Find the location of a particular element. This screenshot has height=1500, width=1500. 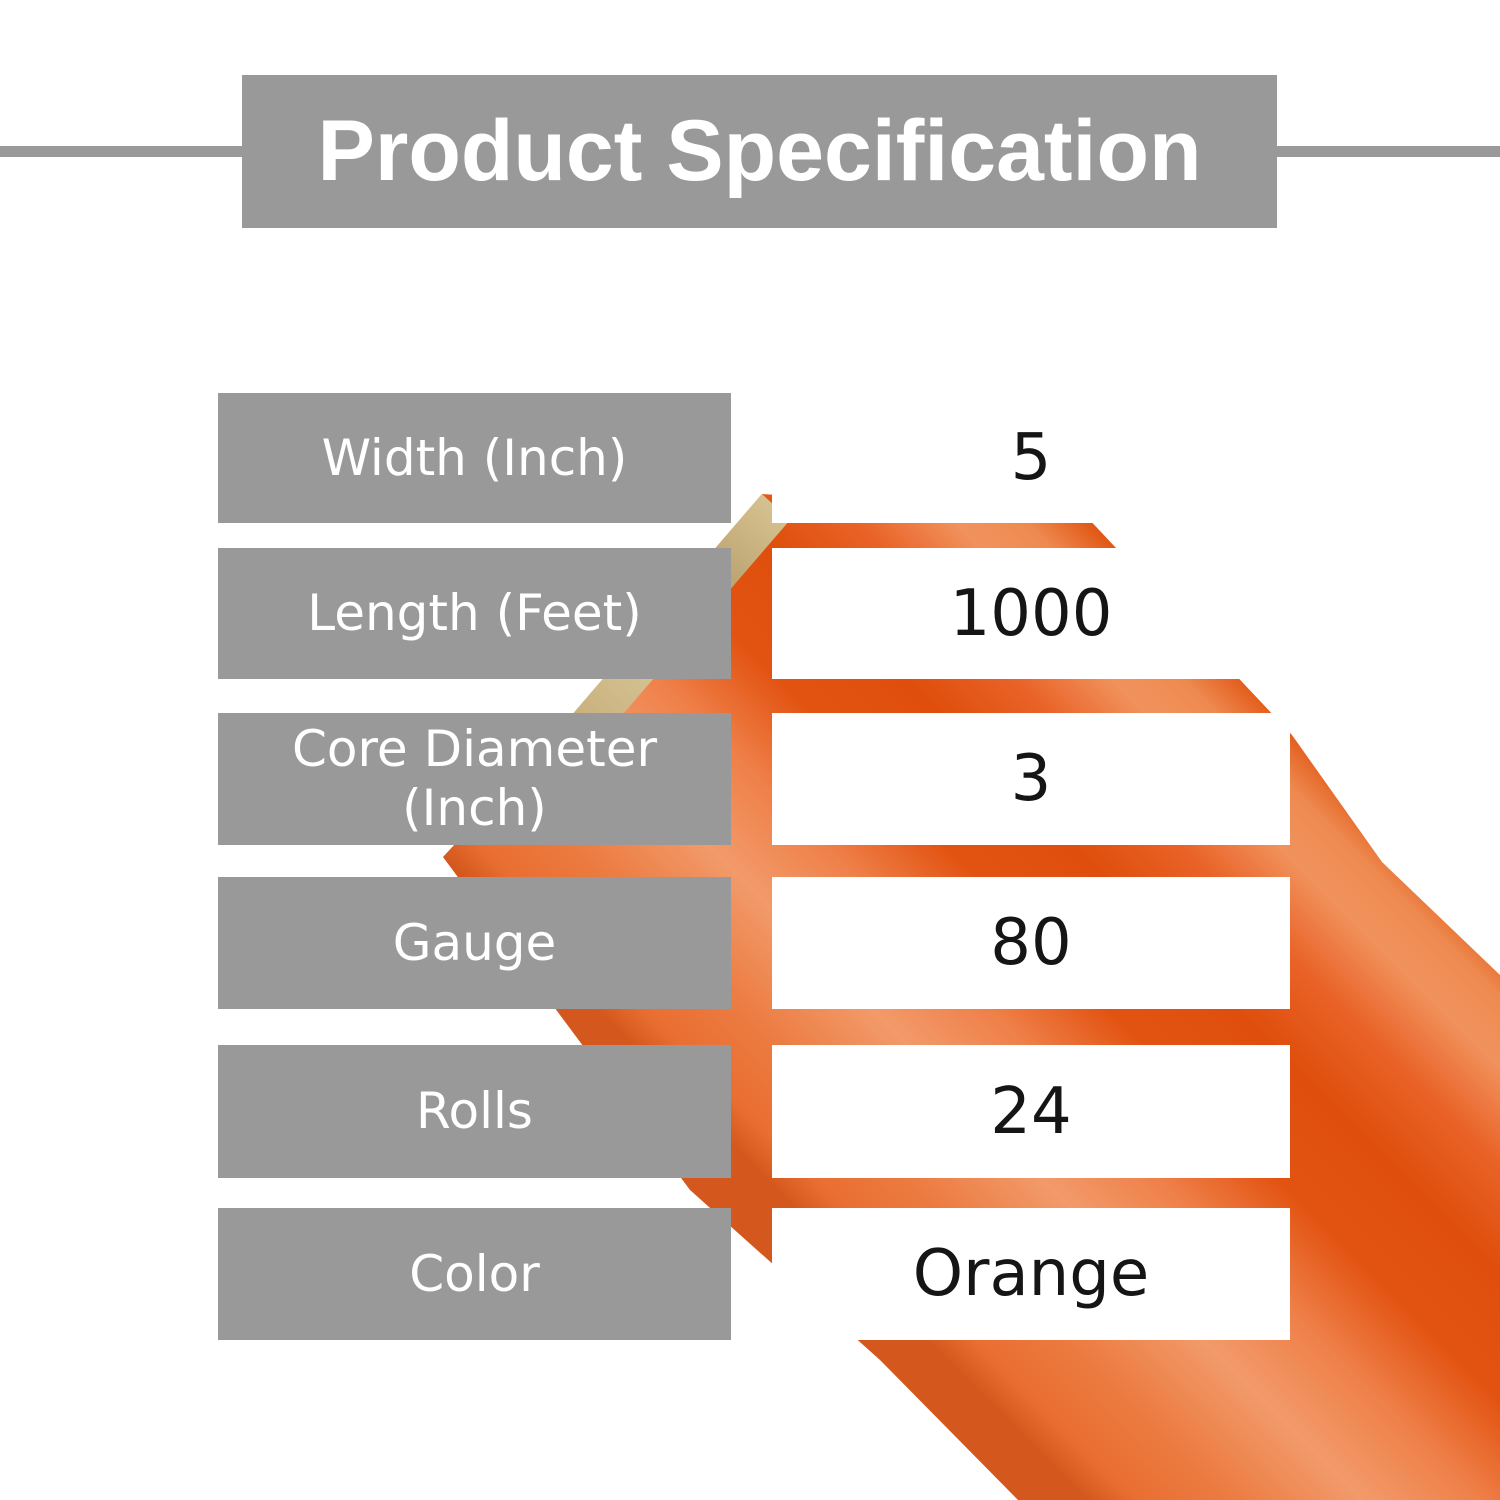

spec-label-length: Length (Feet) is located at coordinates (474, 613).